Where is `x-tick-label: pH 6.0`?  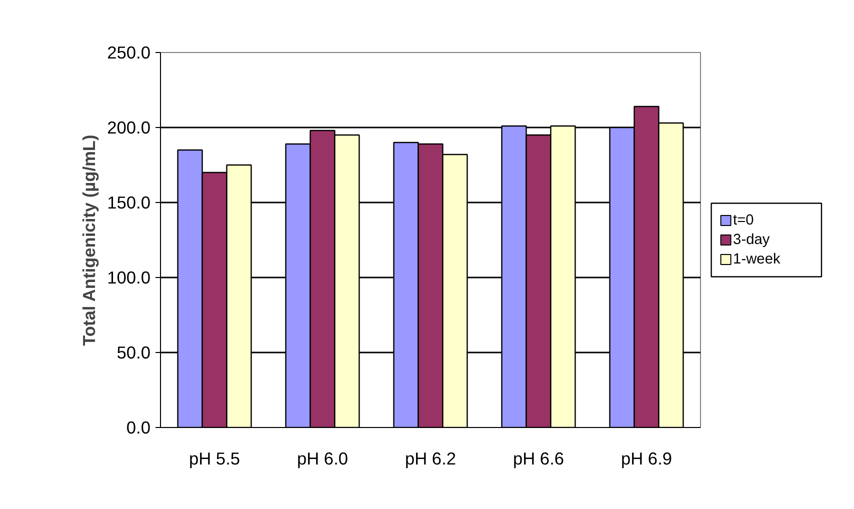 x-tick-label: pH 6.0 is located at coordinates (322, 458).